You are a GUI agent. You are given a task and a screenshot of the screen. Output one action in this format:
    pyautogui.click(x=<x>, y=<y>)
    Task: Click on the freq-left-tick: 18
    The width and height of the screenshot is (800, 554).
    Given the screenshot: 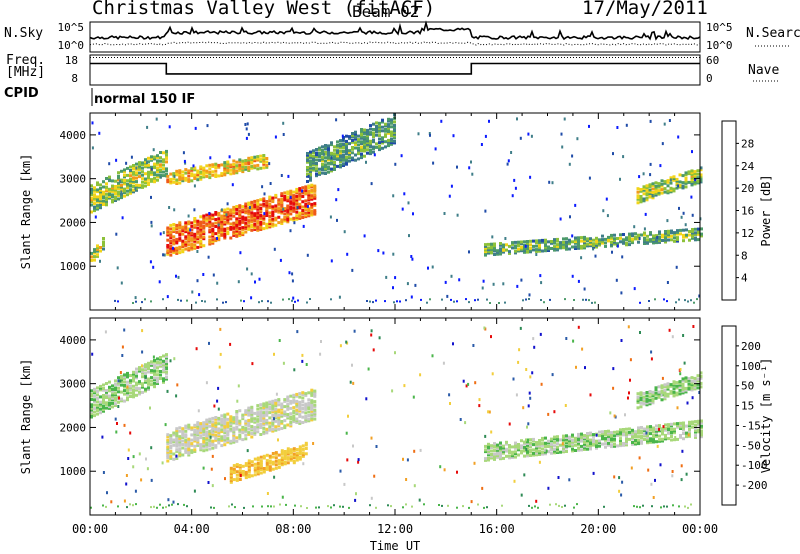 What is the action you would take?
    pyautogui.click(x=71, y=60)
    